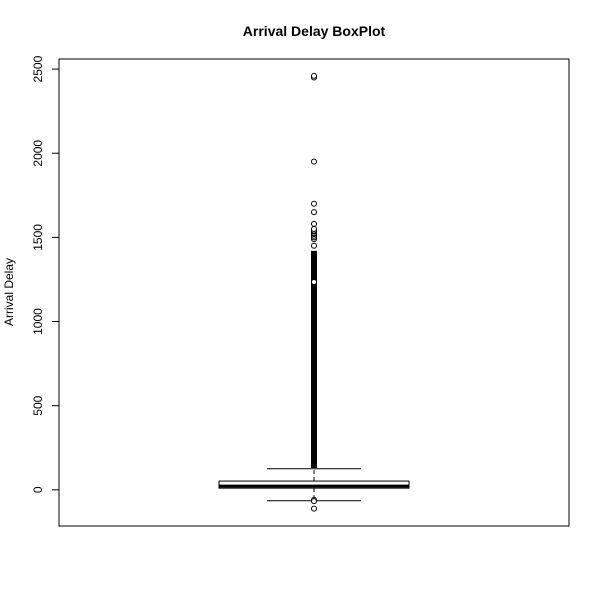  What do you see at coordinates (38, 237) in the screenshot?
I see `y-tick-label: 1500` at bounding box center [38, 237].